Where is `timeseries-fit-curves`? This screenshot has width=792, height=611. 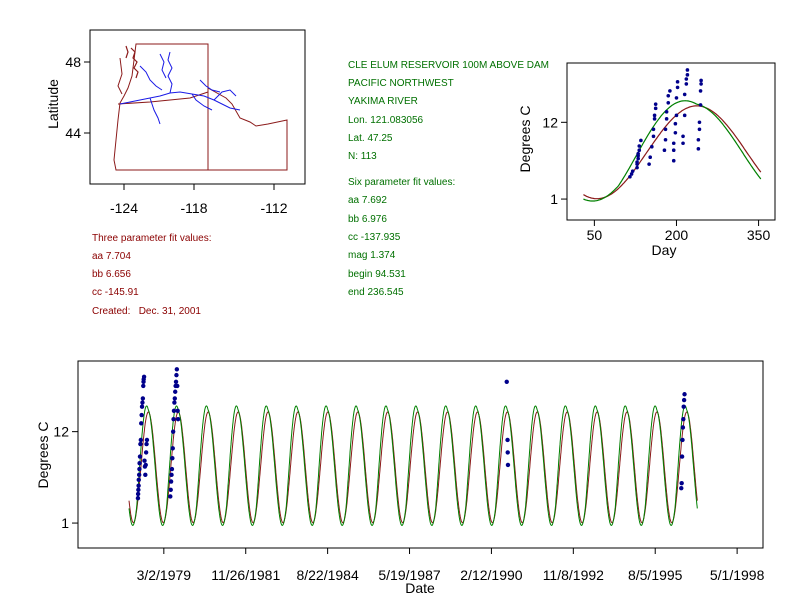 timeseries-fit-curves is located at coordinates (413, 465).